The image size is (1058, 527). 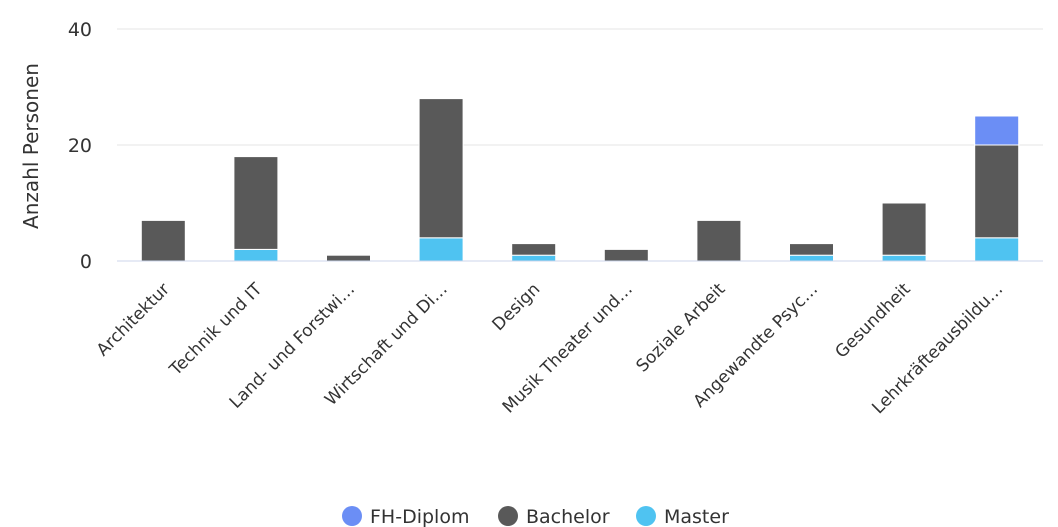 What do you see at coordinates (80, 30) in the screenshot?
I see `y-tick-label: 40` at bounding box center [80, 30].